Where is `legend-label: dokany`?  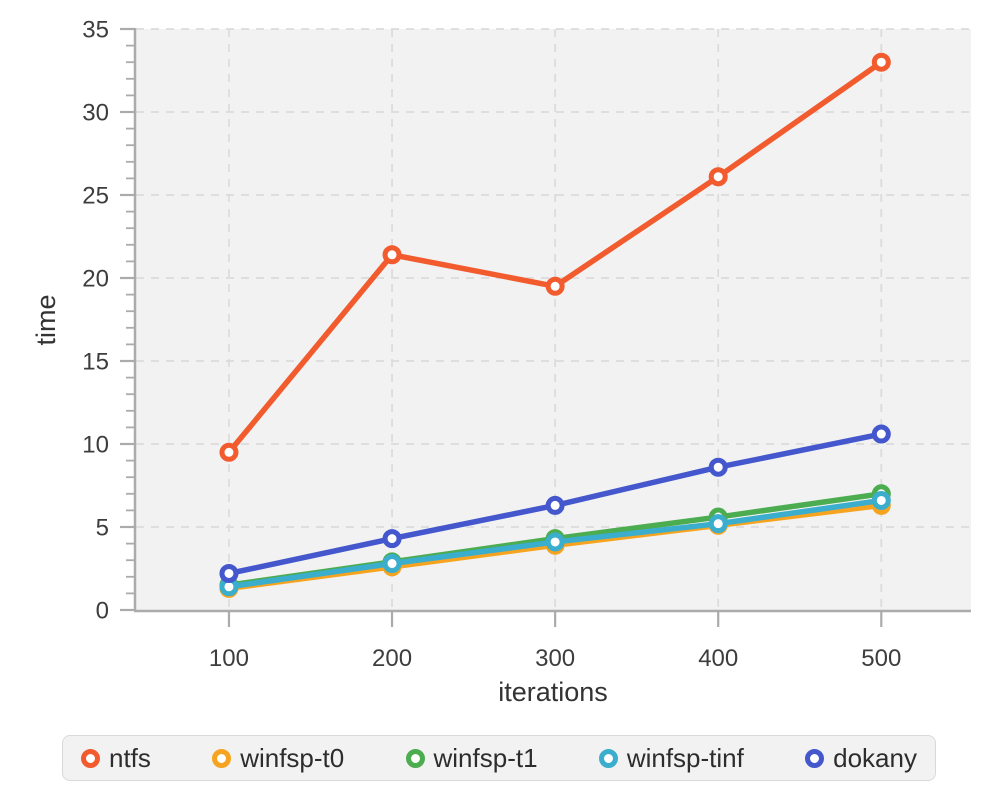
legend-label: dokany is located at coordinates (875, 758).